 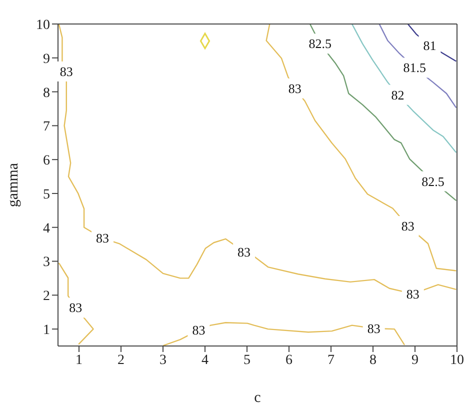 What do you see at coordinates (46, 228) in the screenshot?
I see `y-tick-label: 4` at bounding box center [46, 228].